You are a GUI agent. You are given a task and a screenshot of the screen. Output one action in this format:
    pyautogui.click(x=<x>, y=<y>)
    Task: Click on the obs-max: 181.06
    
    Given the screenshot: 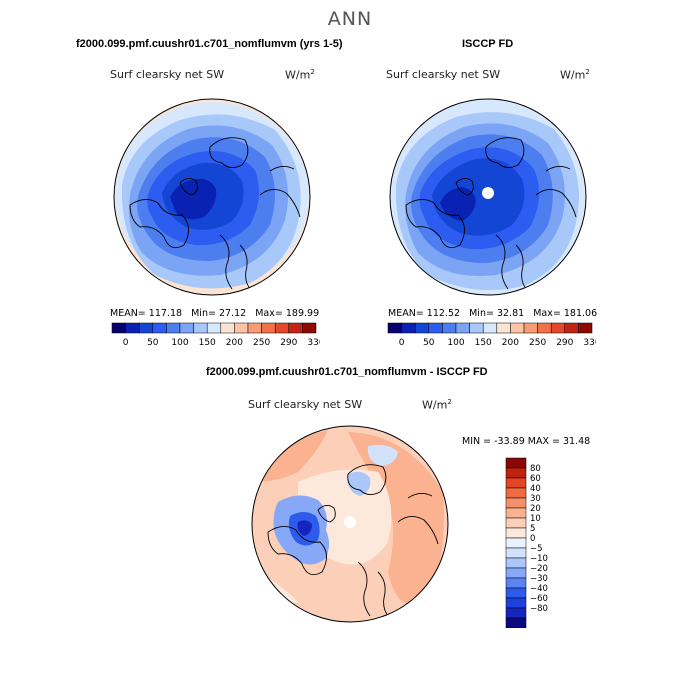 What is the action you would take?
    pyautogui.click(x=580, y=313)
    